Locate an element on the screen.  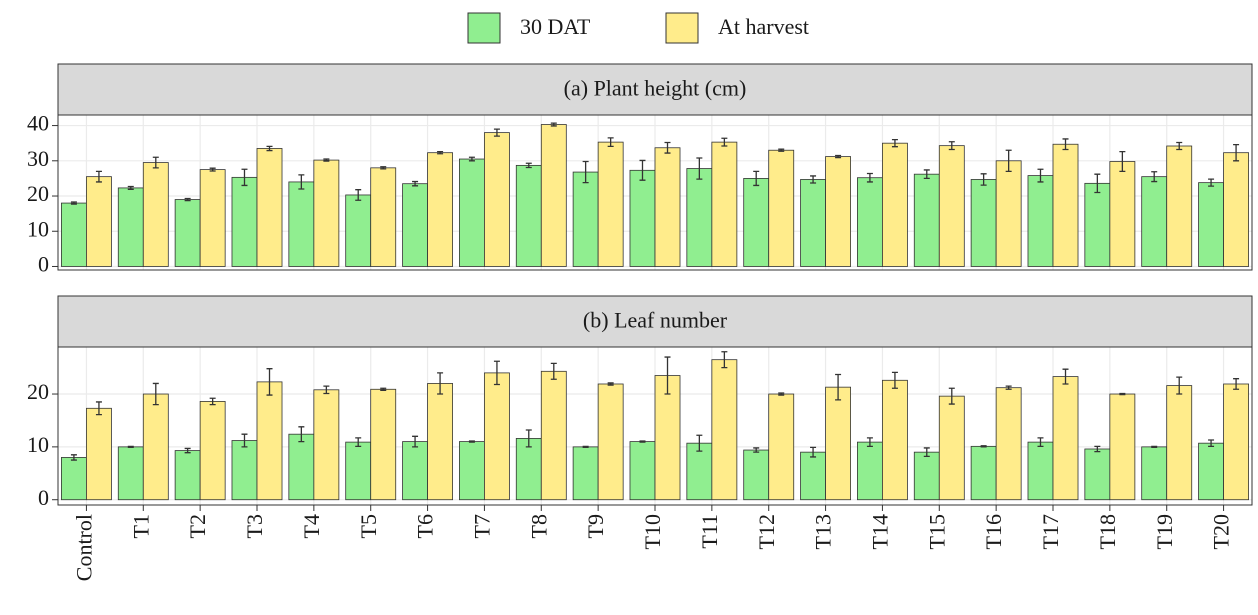
x-tick-label: T4 is located at coordinates (311, 526).